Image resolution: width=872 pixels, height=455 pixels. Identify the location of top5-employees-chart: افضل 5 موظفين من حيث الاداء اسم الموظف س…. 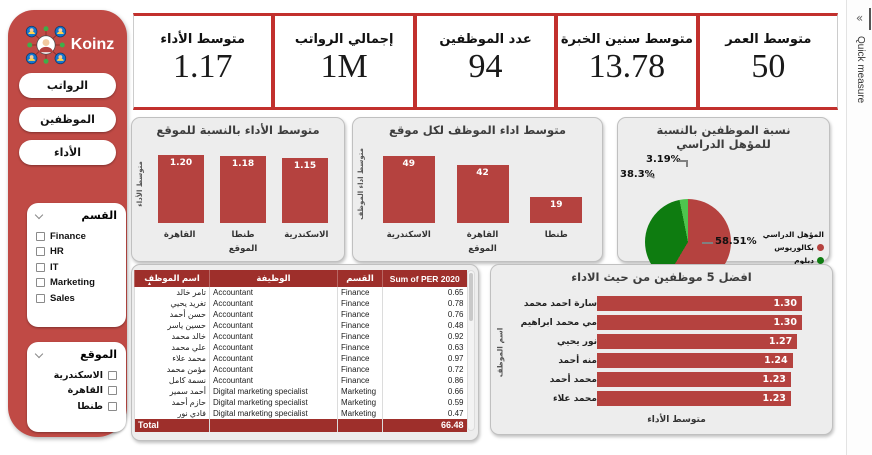
(661, 349).